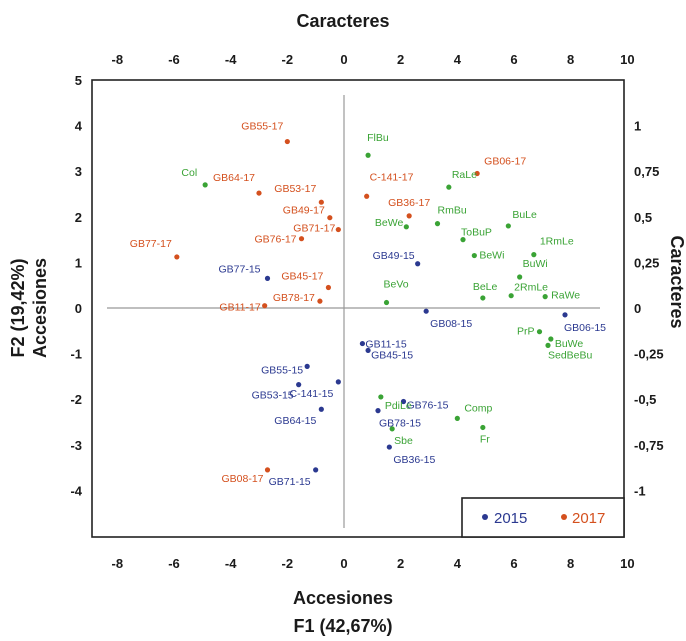 The image size is (686, 641). Describe the element at coordinates (343, 598) in the screenshot. I see `bottom-axis-title-1: Accesiones` at that location.